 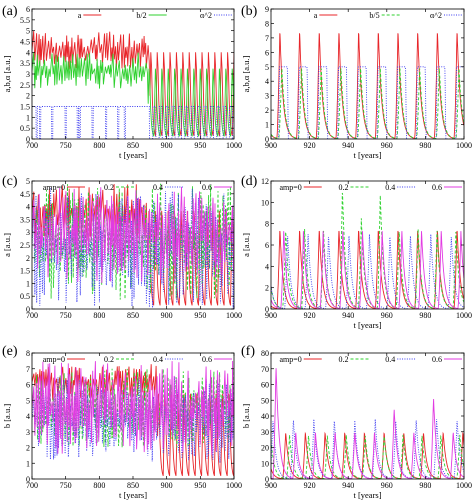 I want to click on panel-label: (f), so click(x=248, y=351).